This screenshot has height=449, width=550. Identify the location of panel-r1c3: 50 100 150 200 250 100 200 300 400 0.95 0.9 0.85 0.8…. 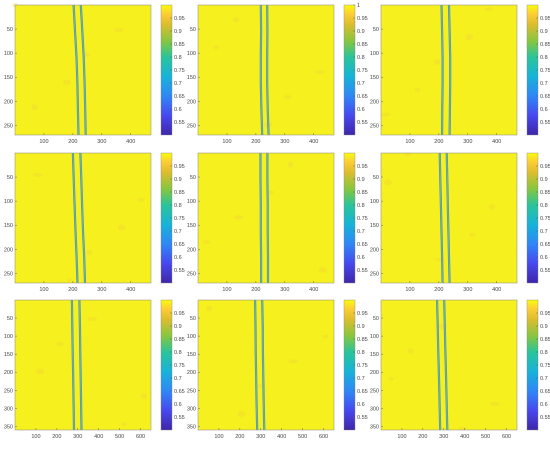
(460, 74).